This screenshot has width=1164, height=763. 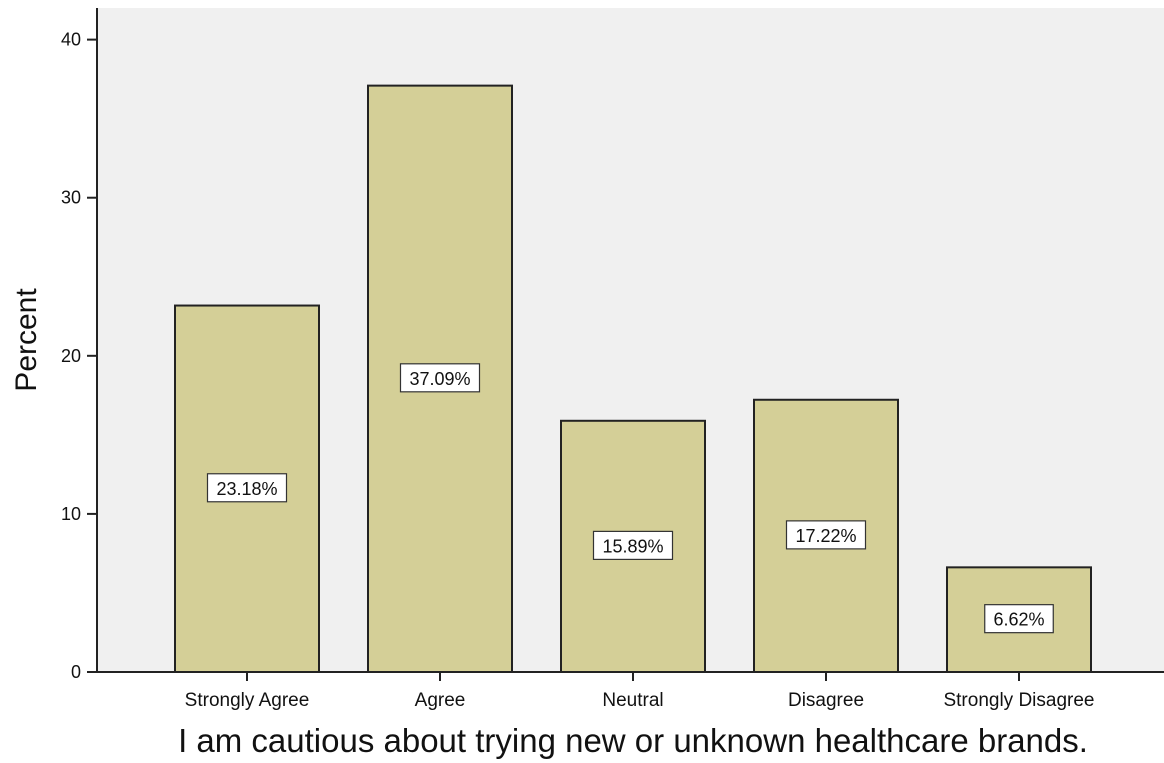 What do you see at coordinates (440, 700) in the screenshot?
I see `x-tick-label: Agree` at bounding box center [440, 700].